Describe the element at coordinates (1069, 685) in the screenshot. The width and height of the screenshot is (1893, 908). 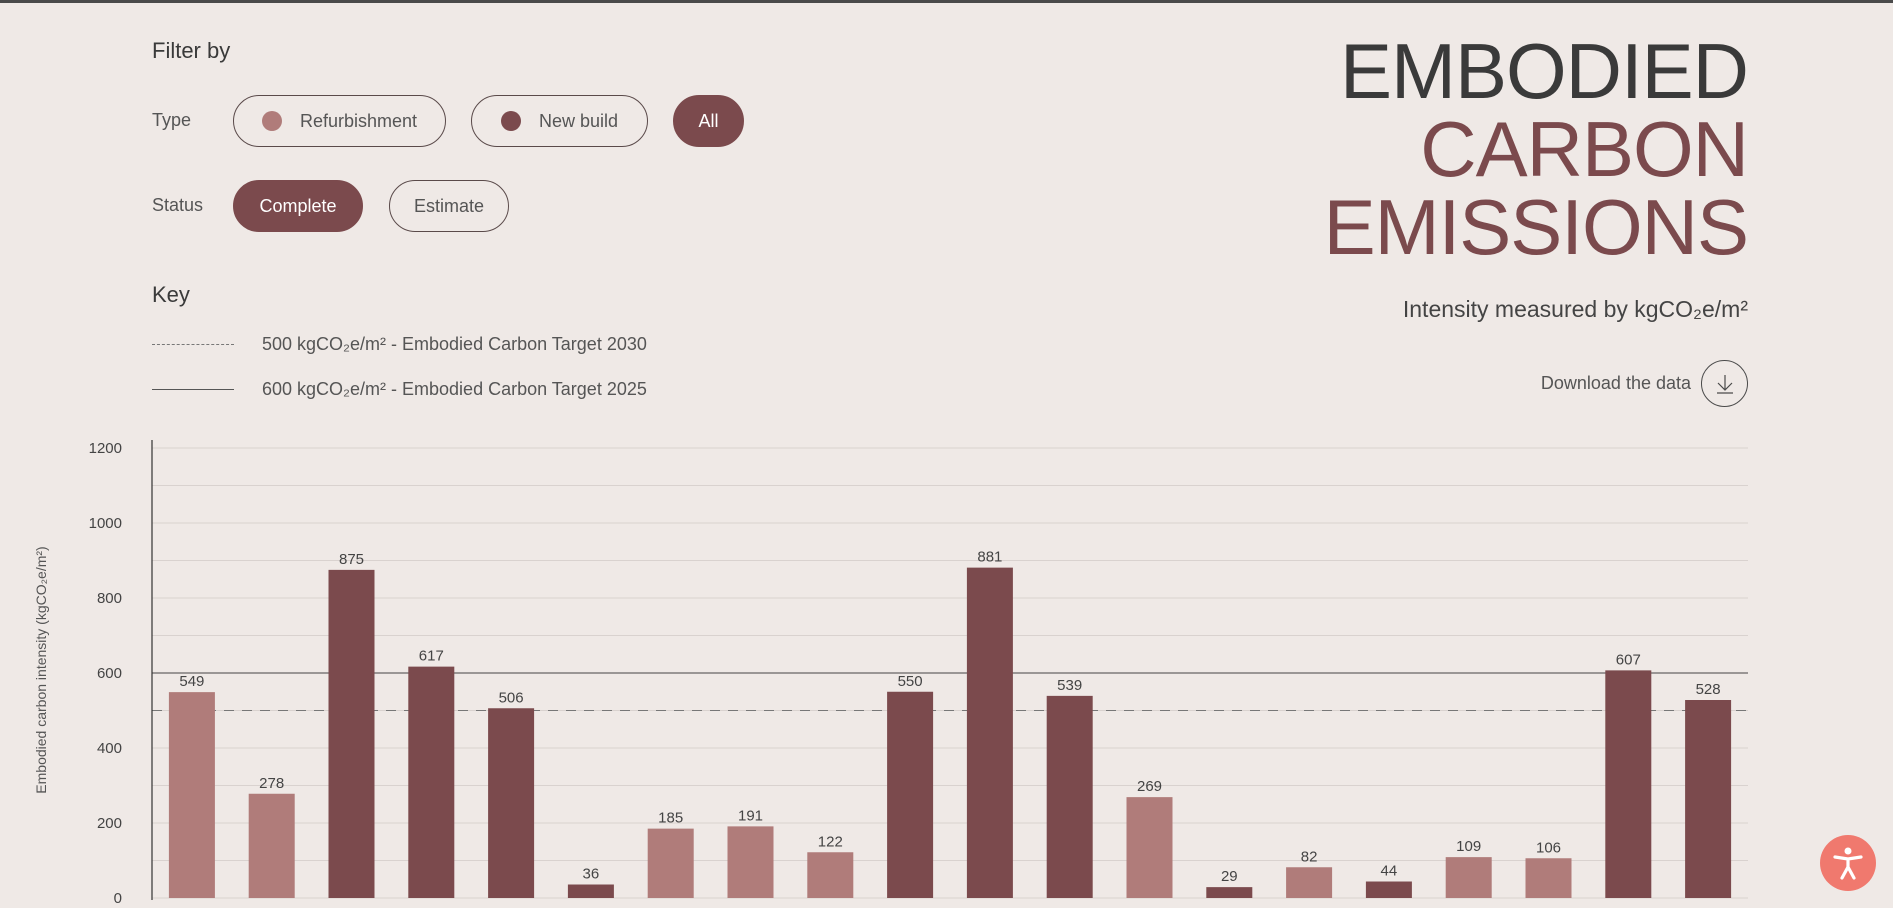
I see `bar-value-label: 539` at that location.